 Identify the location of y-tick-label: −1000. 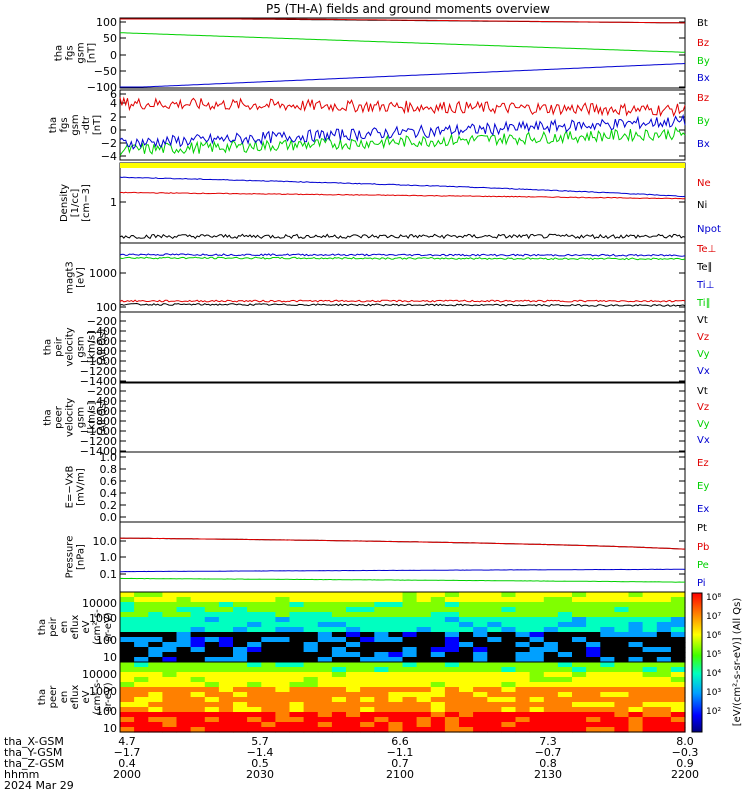
(98, 361).